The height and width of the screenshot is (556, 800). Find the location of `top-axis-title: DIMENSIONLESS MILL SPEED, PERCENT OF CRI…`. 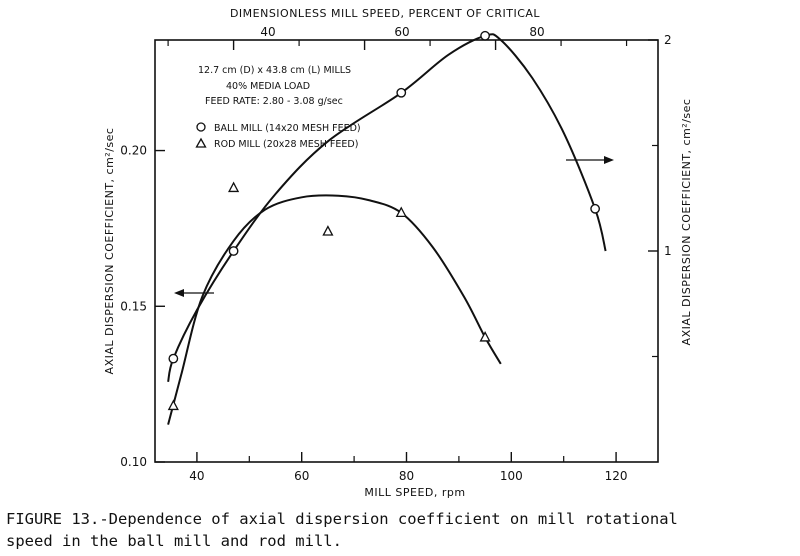

top-axis-title: DIMENSIONLESS MILL SPEED, PERCENT OF CRI… is located at coordinates (385, 13).